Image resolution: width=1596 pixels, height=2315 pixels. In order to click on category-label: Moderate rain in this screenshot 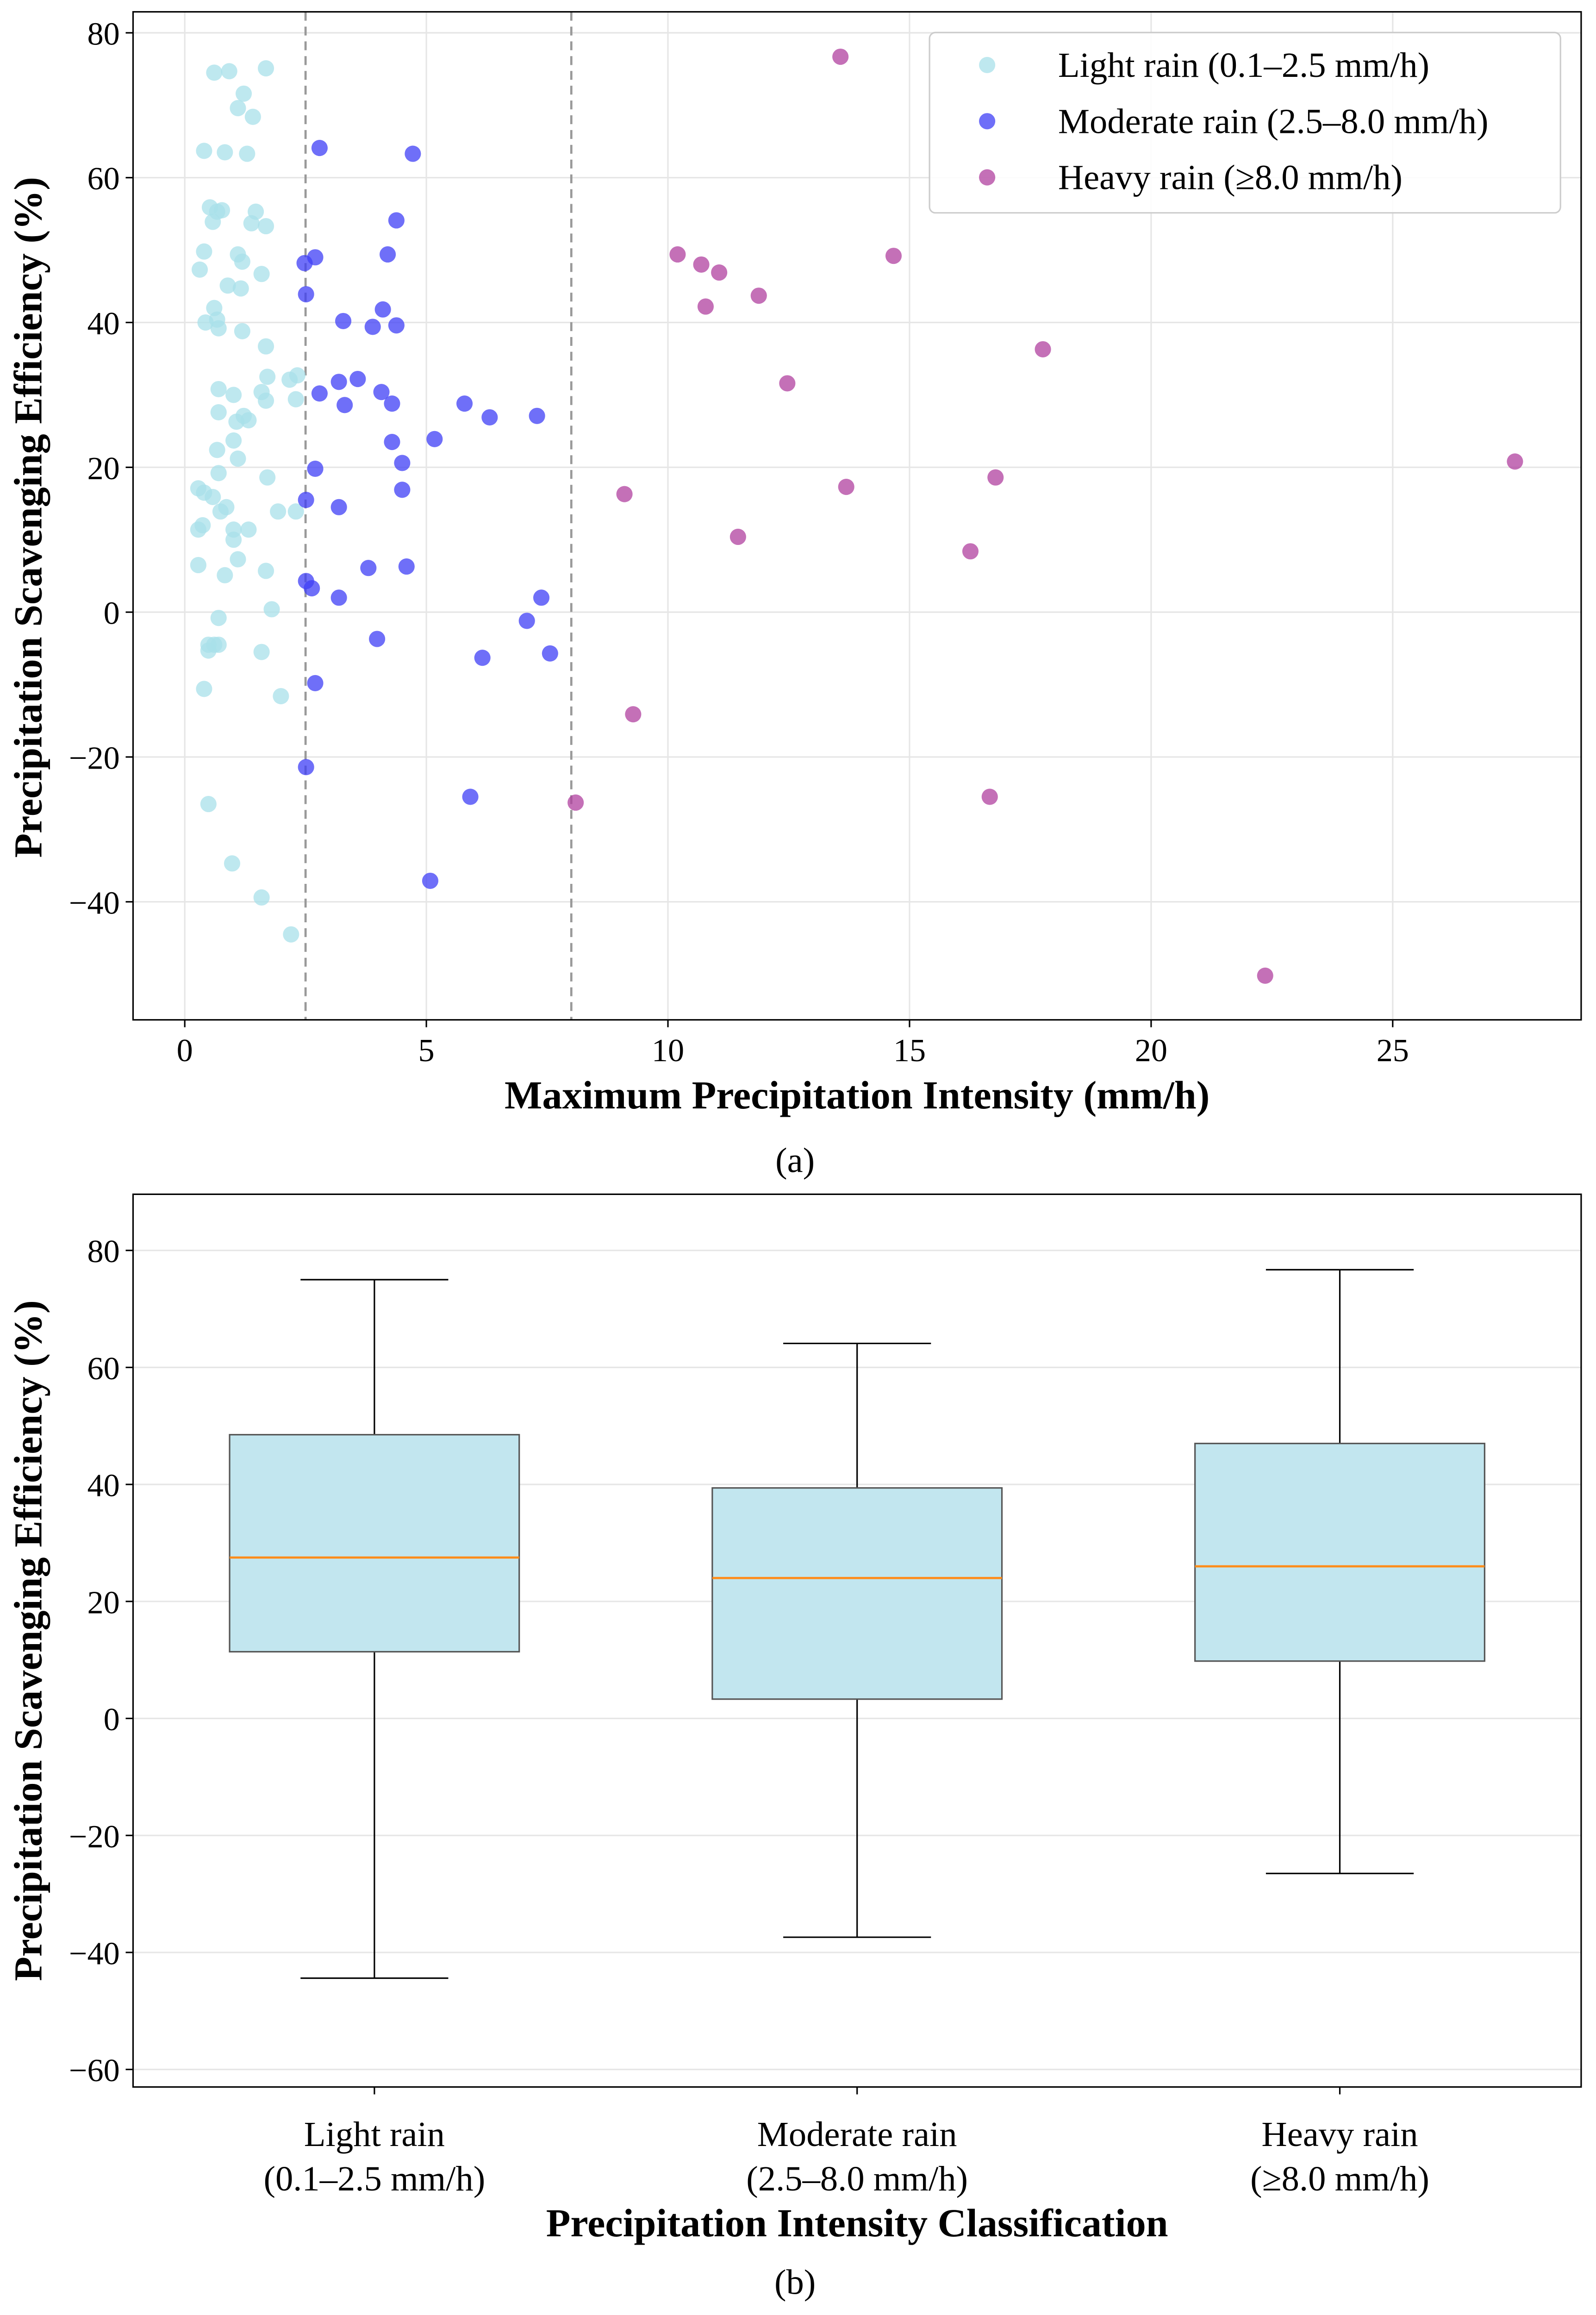, I will do `click(857, 2134)`.